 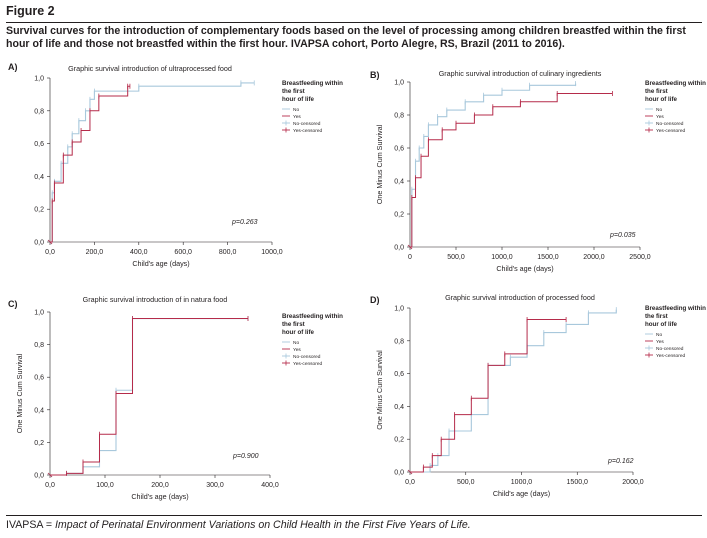 What do you see at coordinates (30, 525) in the screenshot?
I see `footnote-abbr: IVAPSA =` at bounding box center [30, 525].